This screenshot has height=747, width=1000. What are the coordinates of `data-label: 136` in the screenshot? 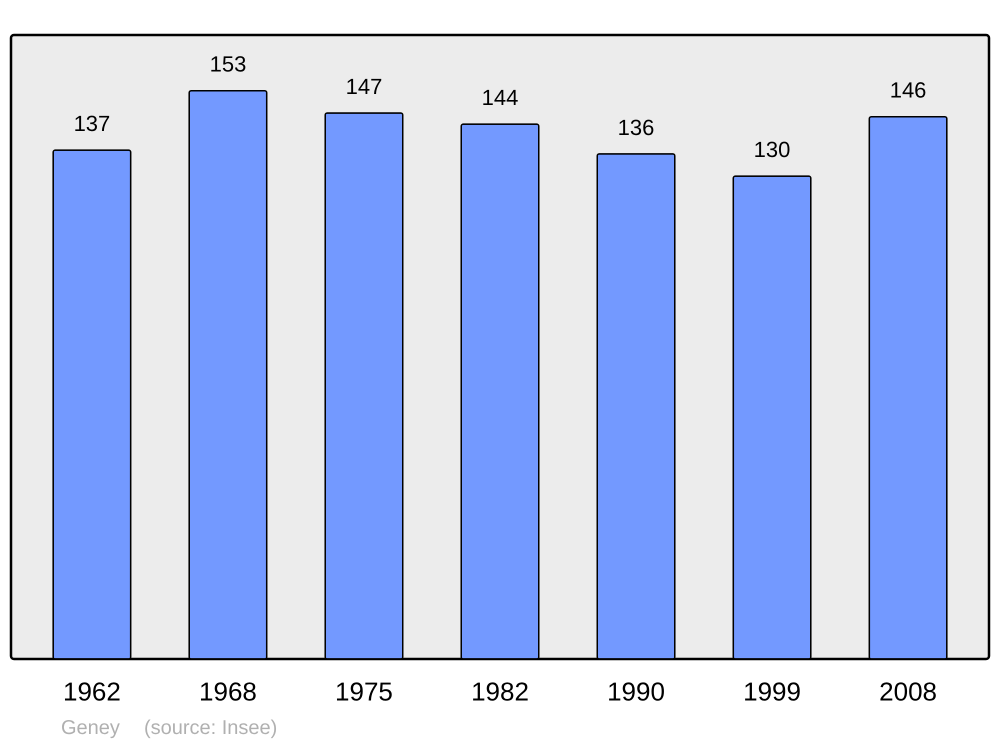 It's located at (636, 127).